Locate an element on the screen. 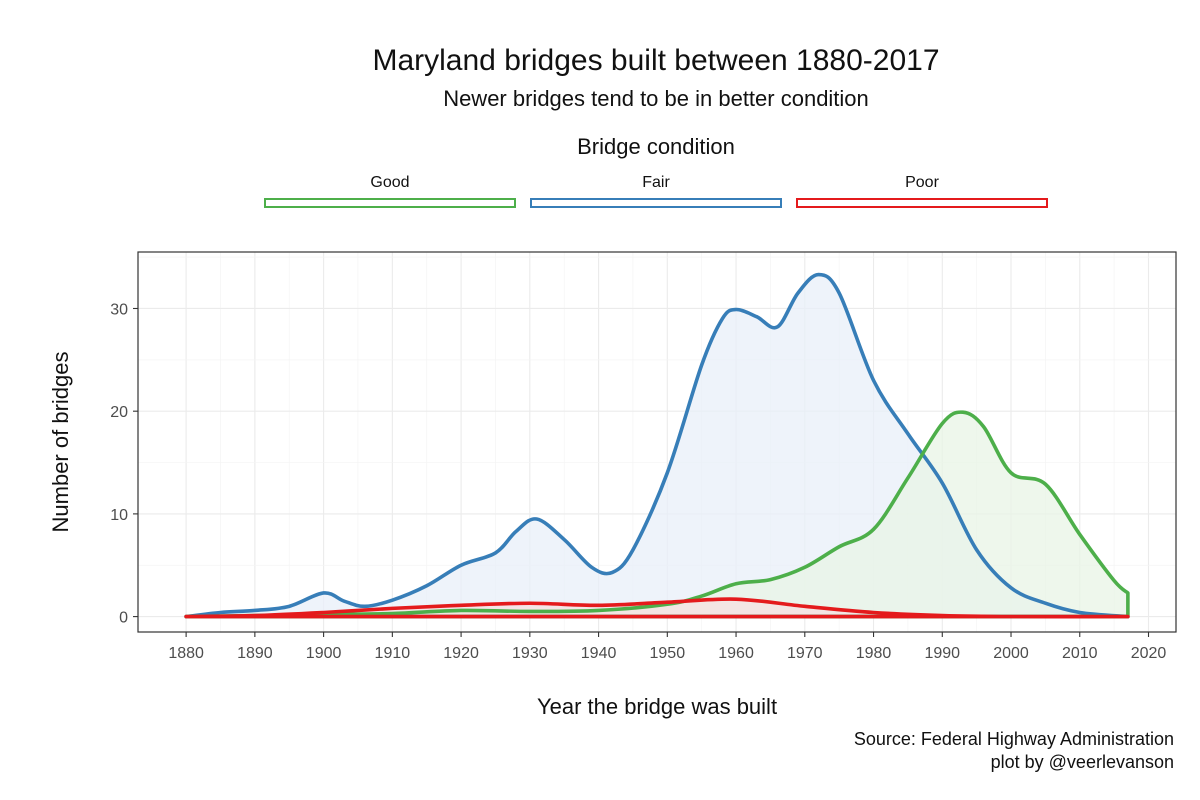  legend-key-fair is located at coordinates (656, 203).